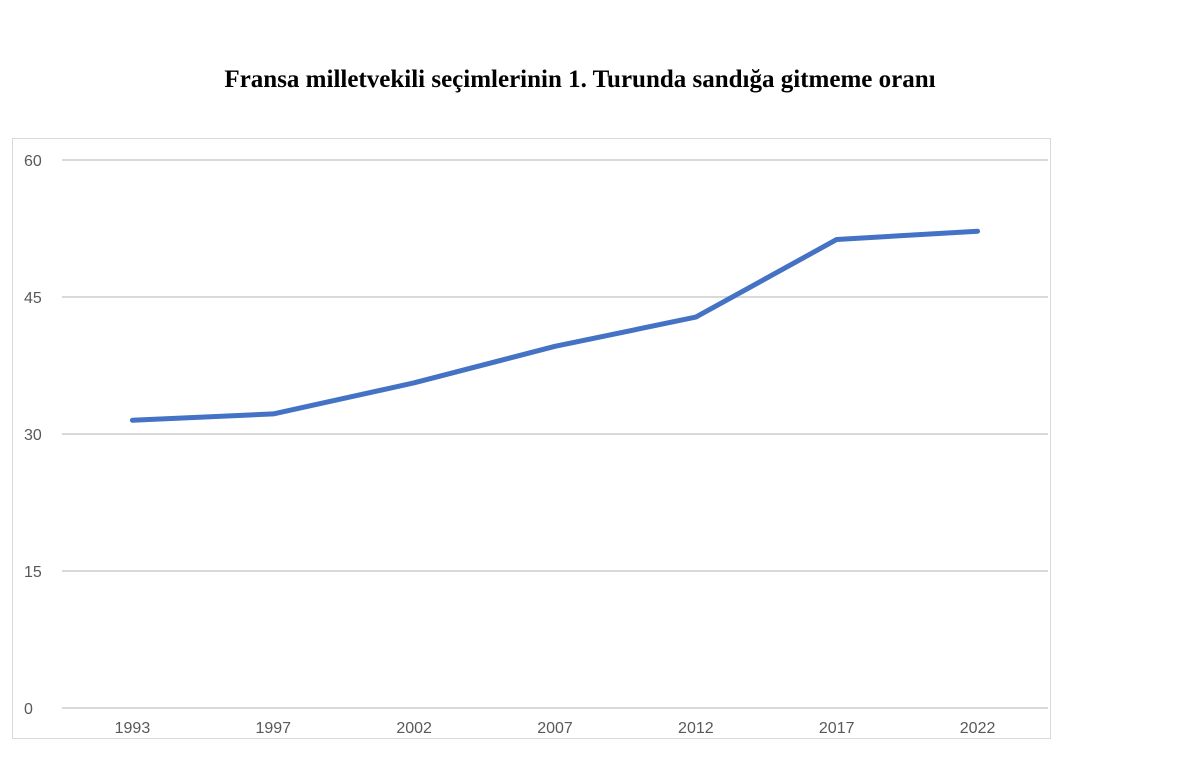  I want to click on x-tick-label: 2002, so click(414, 728).